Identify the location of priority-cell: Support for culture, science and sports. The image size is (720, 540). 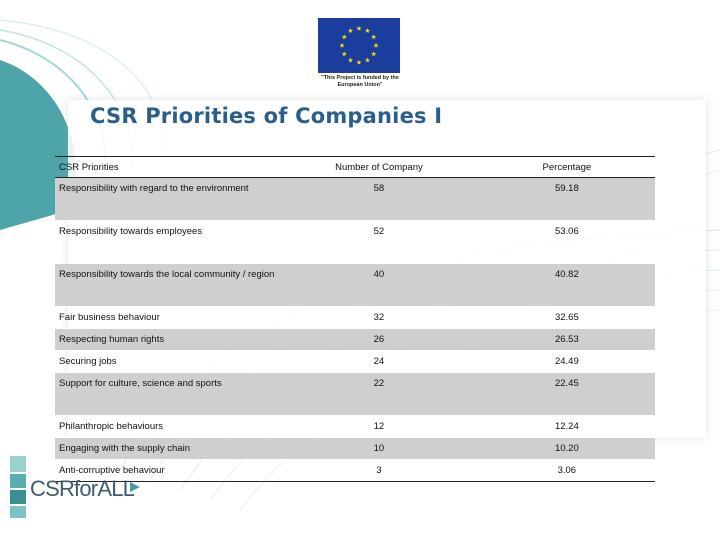
(167, 394).